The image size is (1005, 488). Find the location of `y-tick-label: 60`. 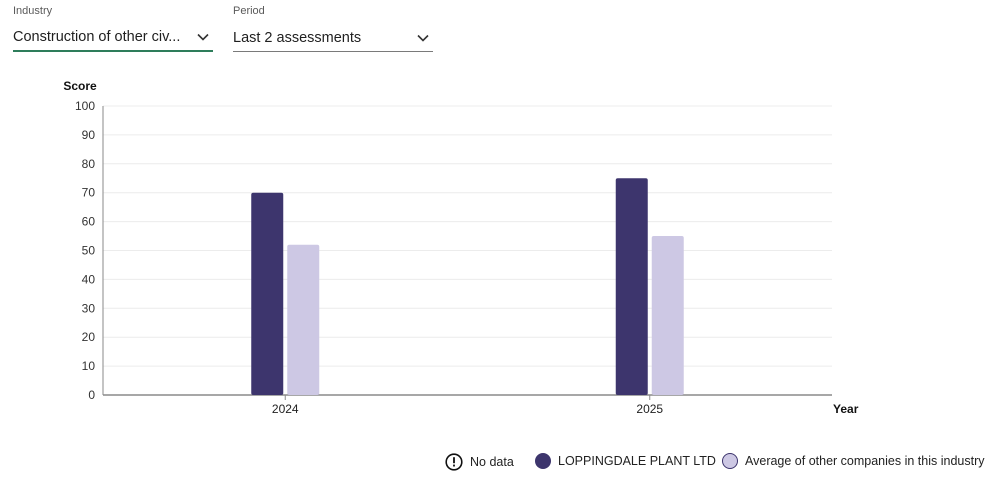

y-tick-label: 60 is located at coordinates (89, 222).